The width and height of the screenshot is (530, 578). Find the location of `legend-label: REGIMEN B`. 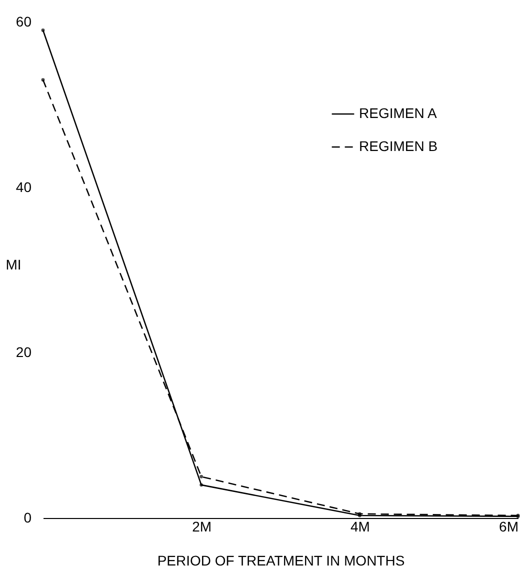

legend-label: REGIMEN B is located at coordinates (398, 146).